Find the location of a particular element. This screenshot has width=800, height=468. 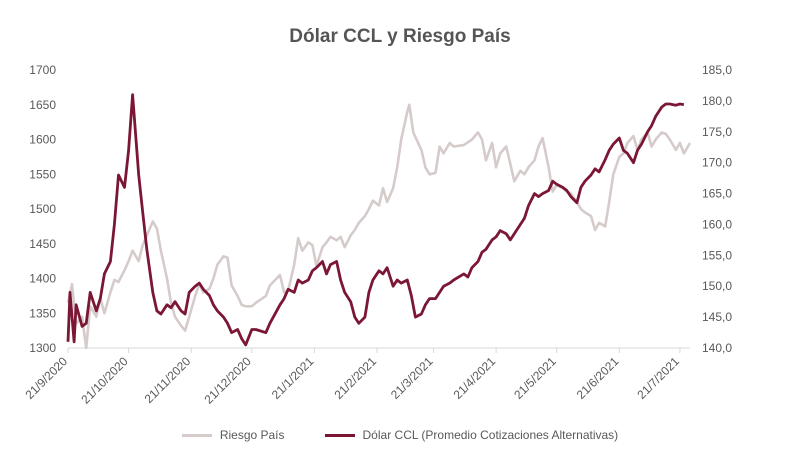

legend-swatch-riesgo is located at coordinates (196, 435).